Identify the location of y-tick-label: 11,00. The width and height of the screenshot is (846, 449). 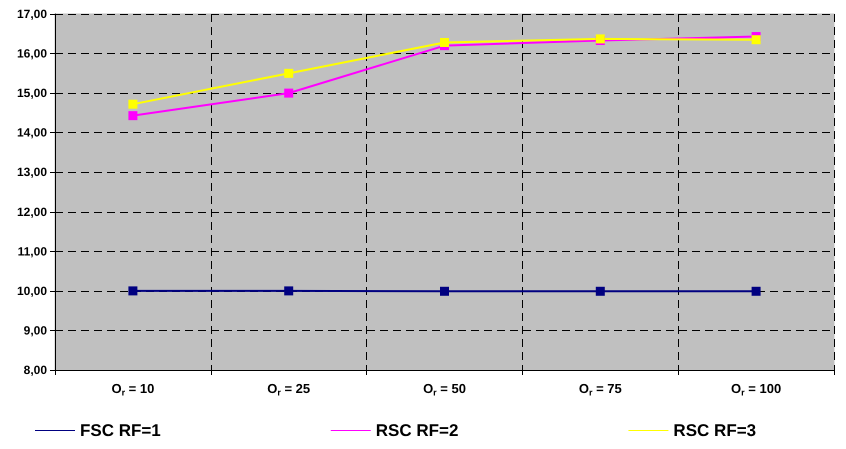
(33, 251).